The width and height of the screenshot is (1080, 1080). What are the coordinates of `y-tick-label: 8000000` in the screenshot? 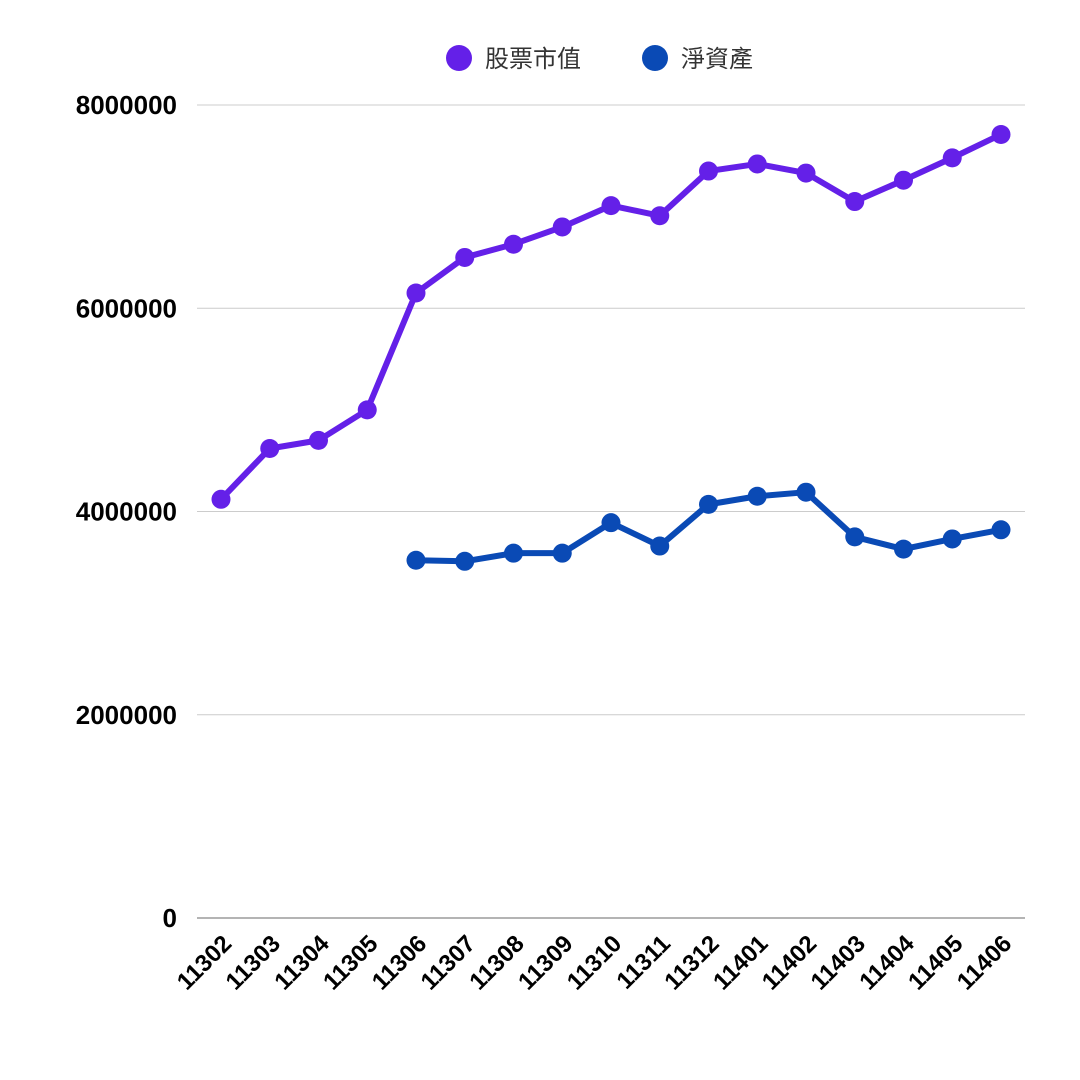 It's located at (126, 105).